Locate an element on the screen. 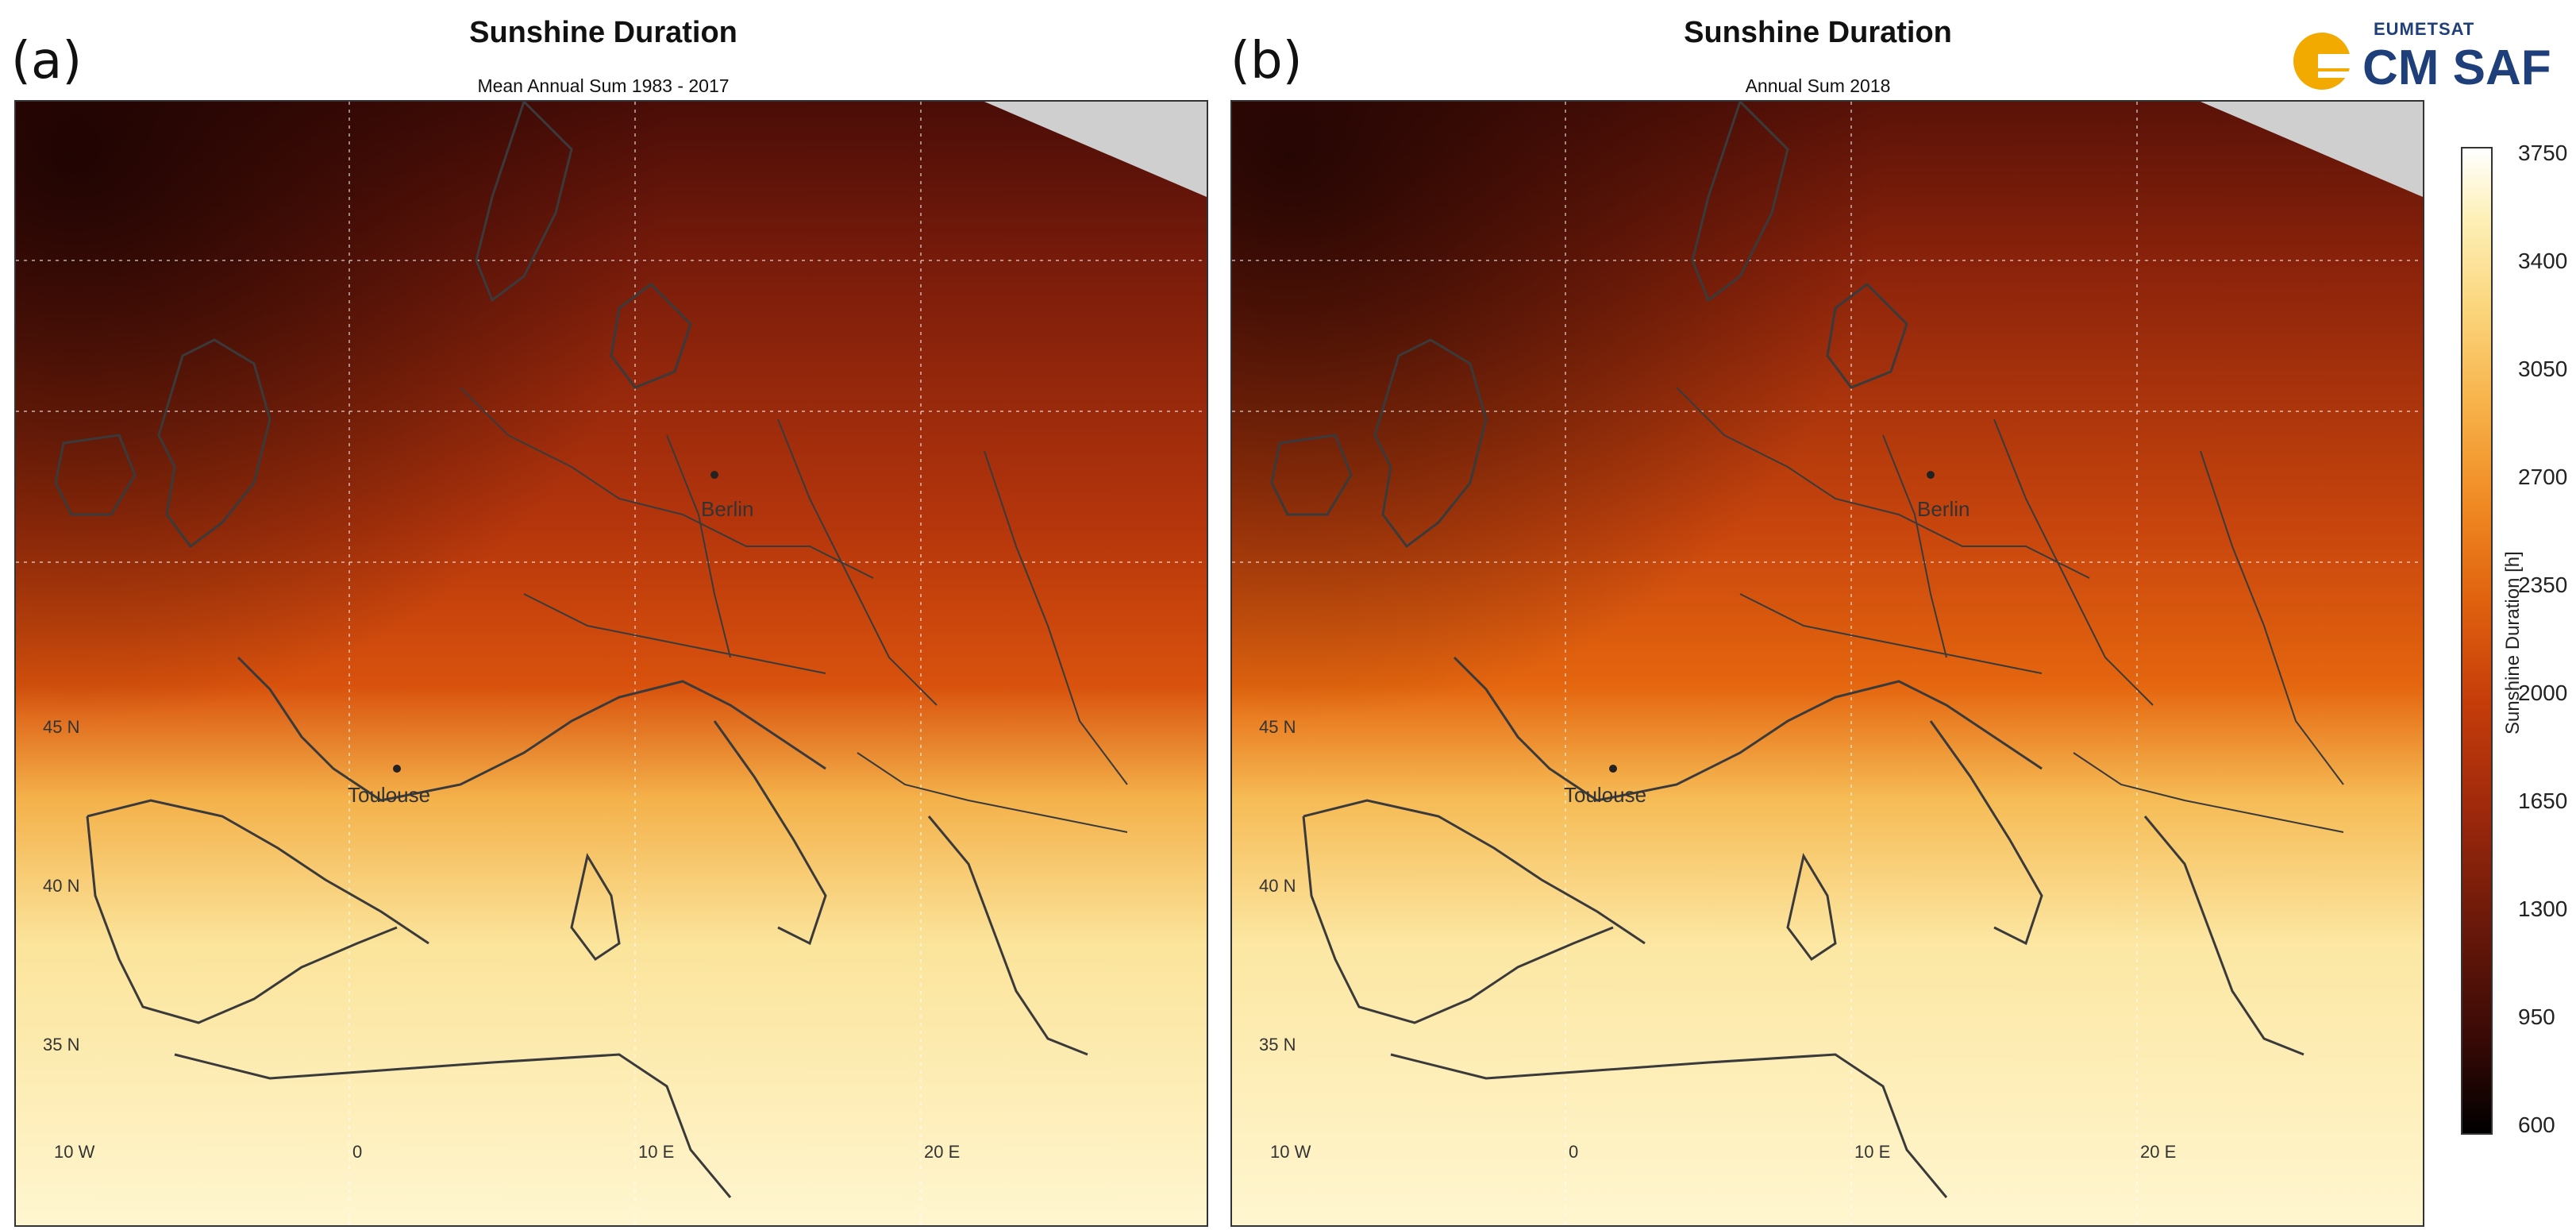  colorbar-tick-label: 3400 is located at coordinates (2543, 261).